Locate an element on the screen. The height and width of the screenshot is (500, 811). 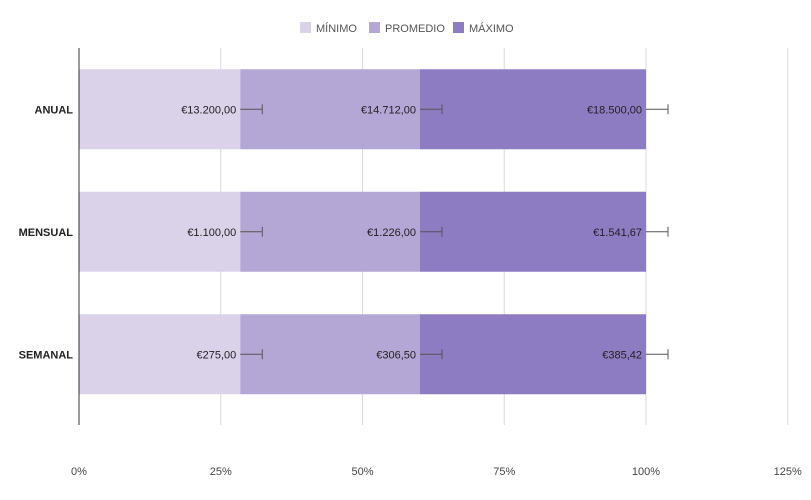
legend: MÍNIMO PROMEDIO MÁXIMO is located at coordinates (407, 28).